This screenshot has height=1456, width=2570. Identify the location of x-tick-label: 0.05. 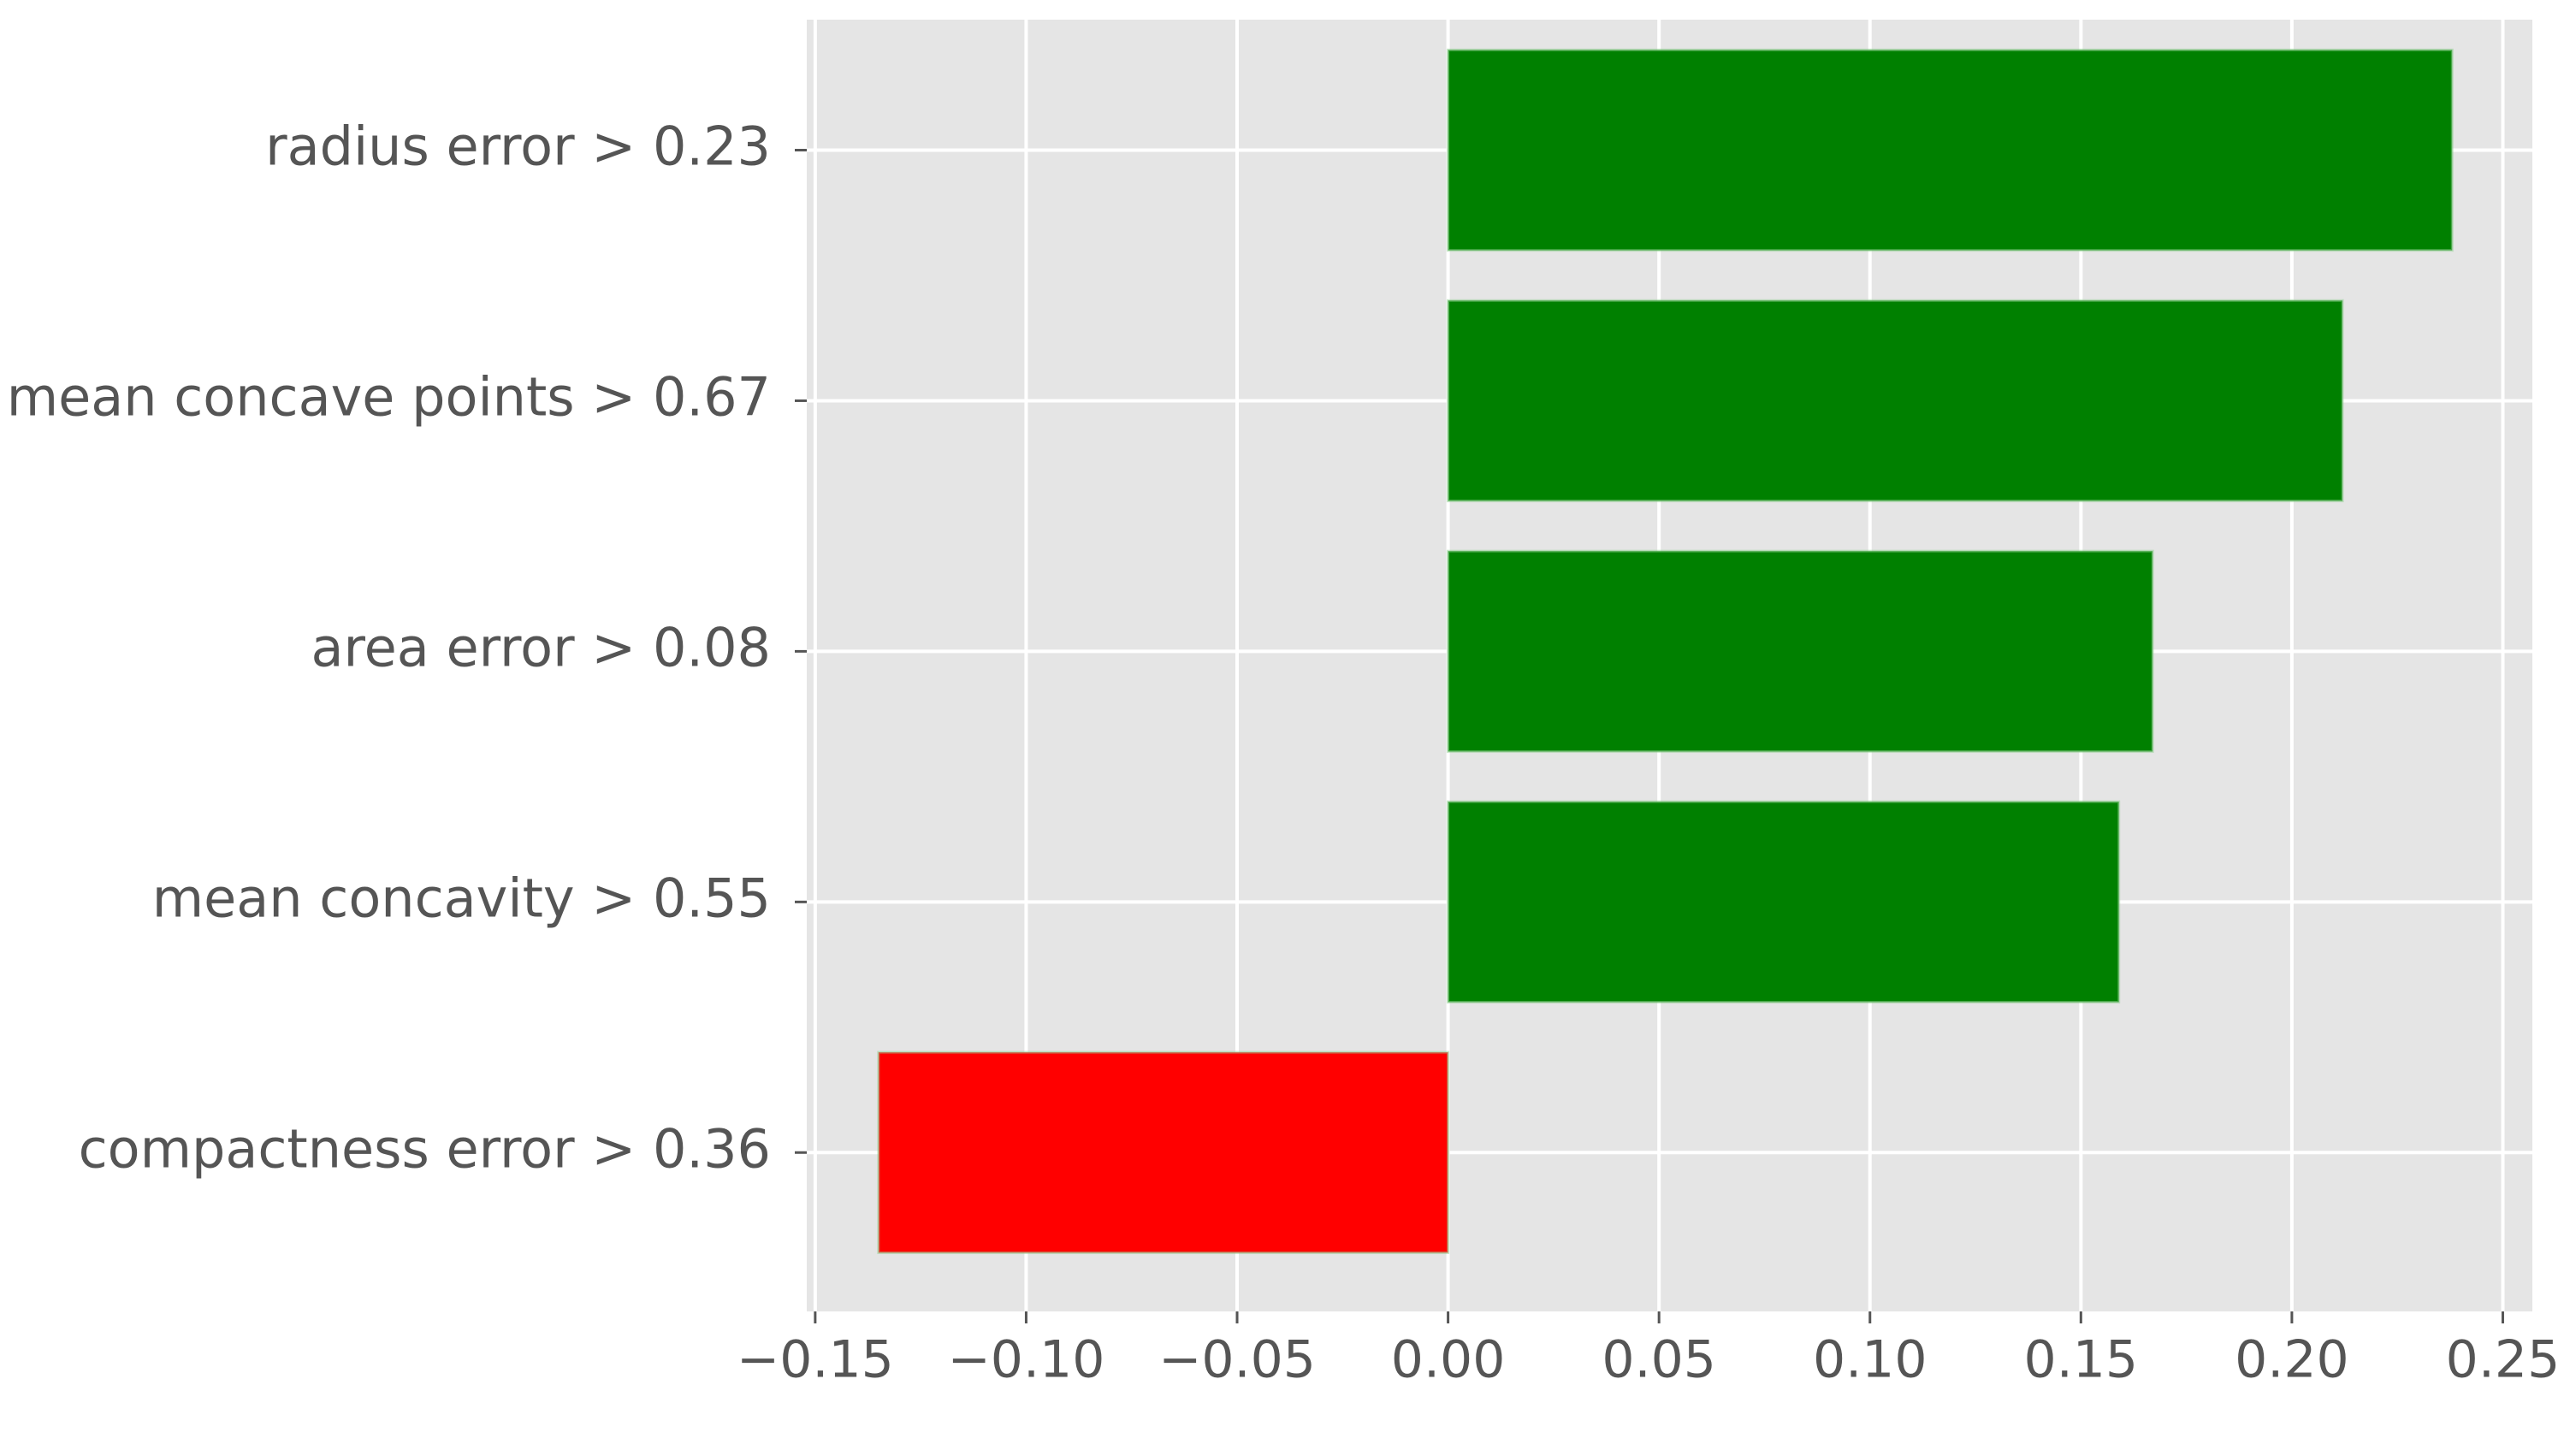
(1659, 1360).